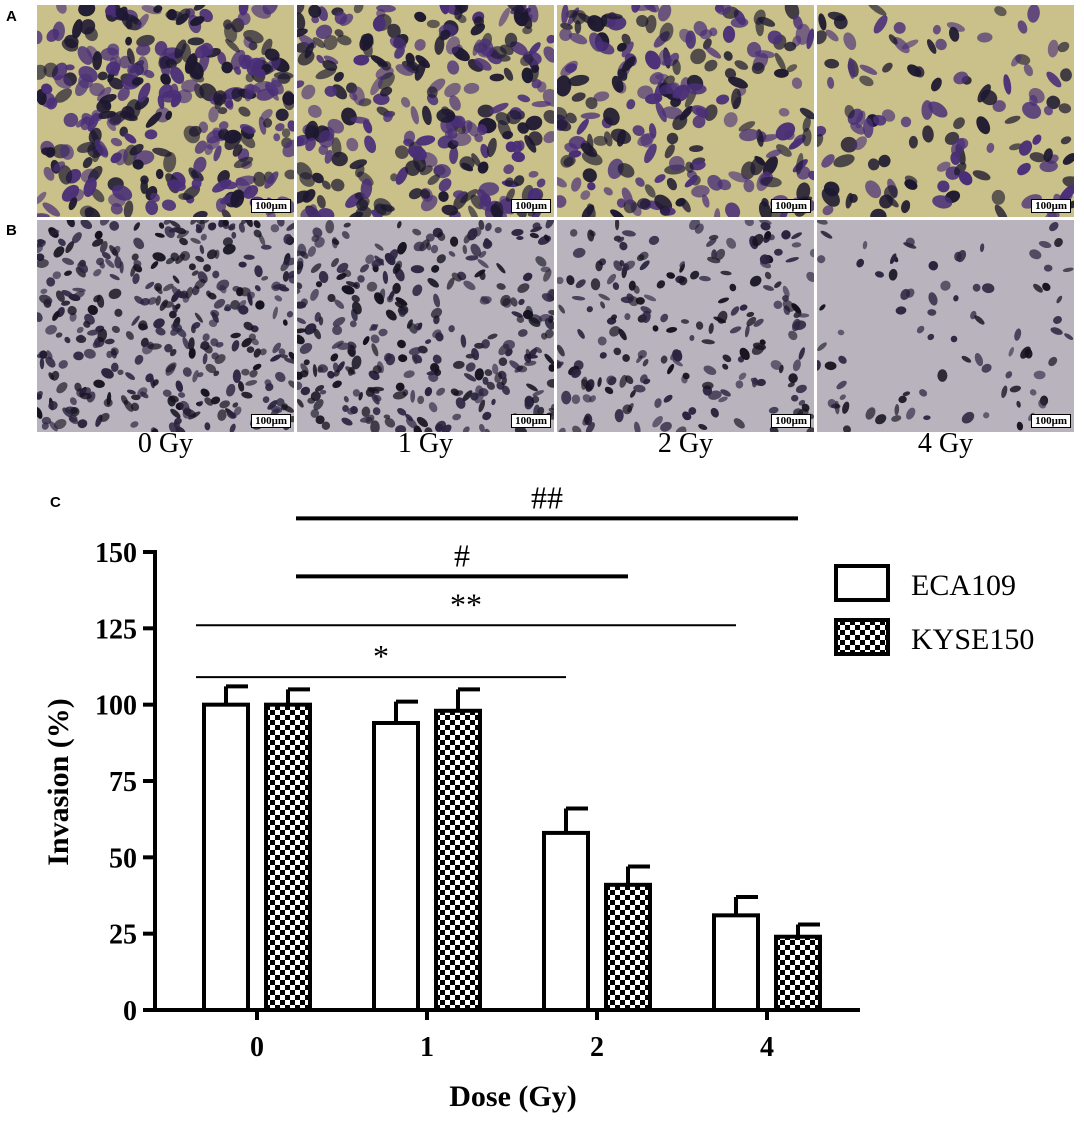  What do you see at coordinates (58, 782) in the screenshot?
I see `y-axis-label: Invasion (%)` at bounding box center [58, 782].